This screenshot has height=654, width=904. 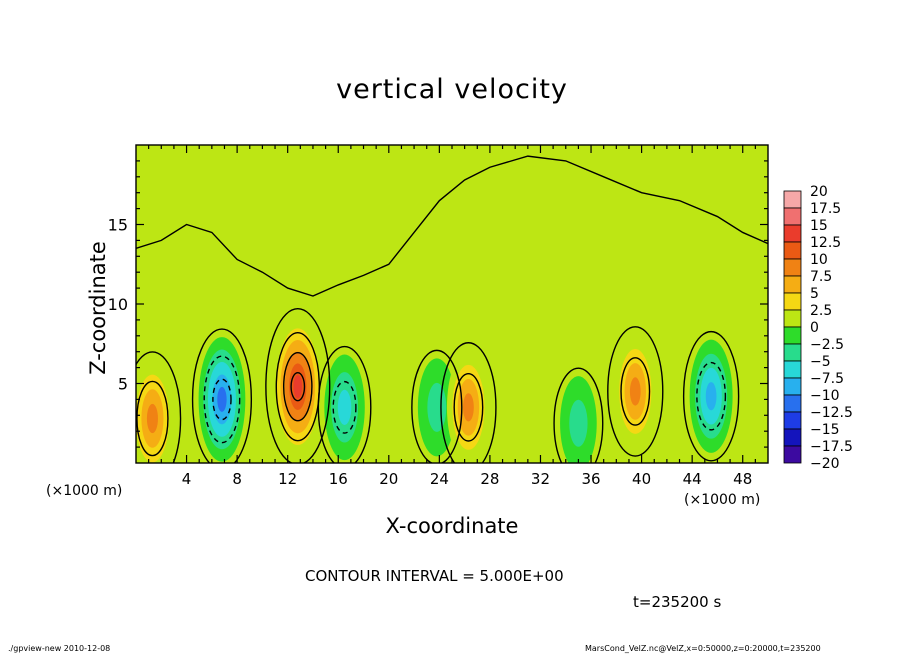 I want to click on contour-interval: CONTOUR INTERVAL = 5.000E+00, so click(x=434, y=576).